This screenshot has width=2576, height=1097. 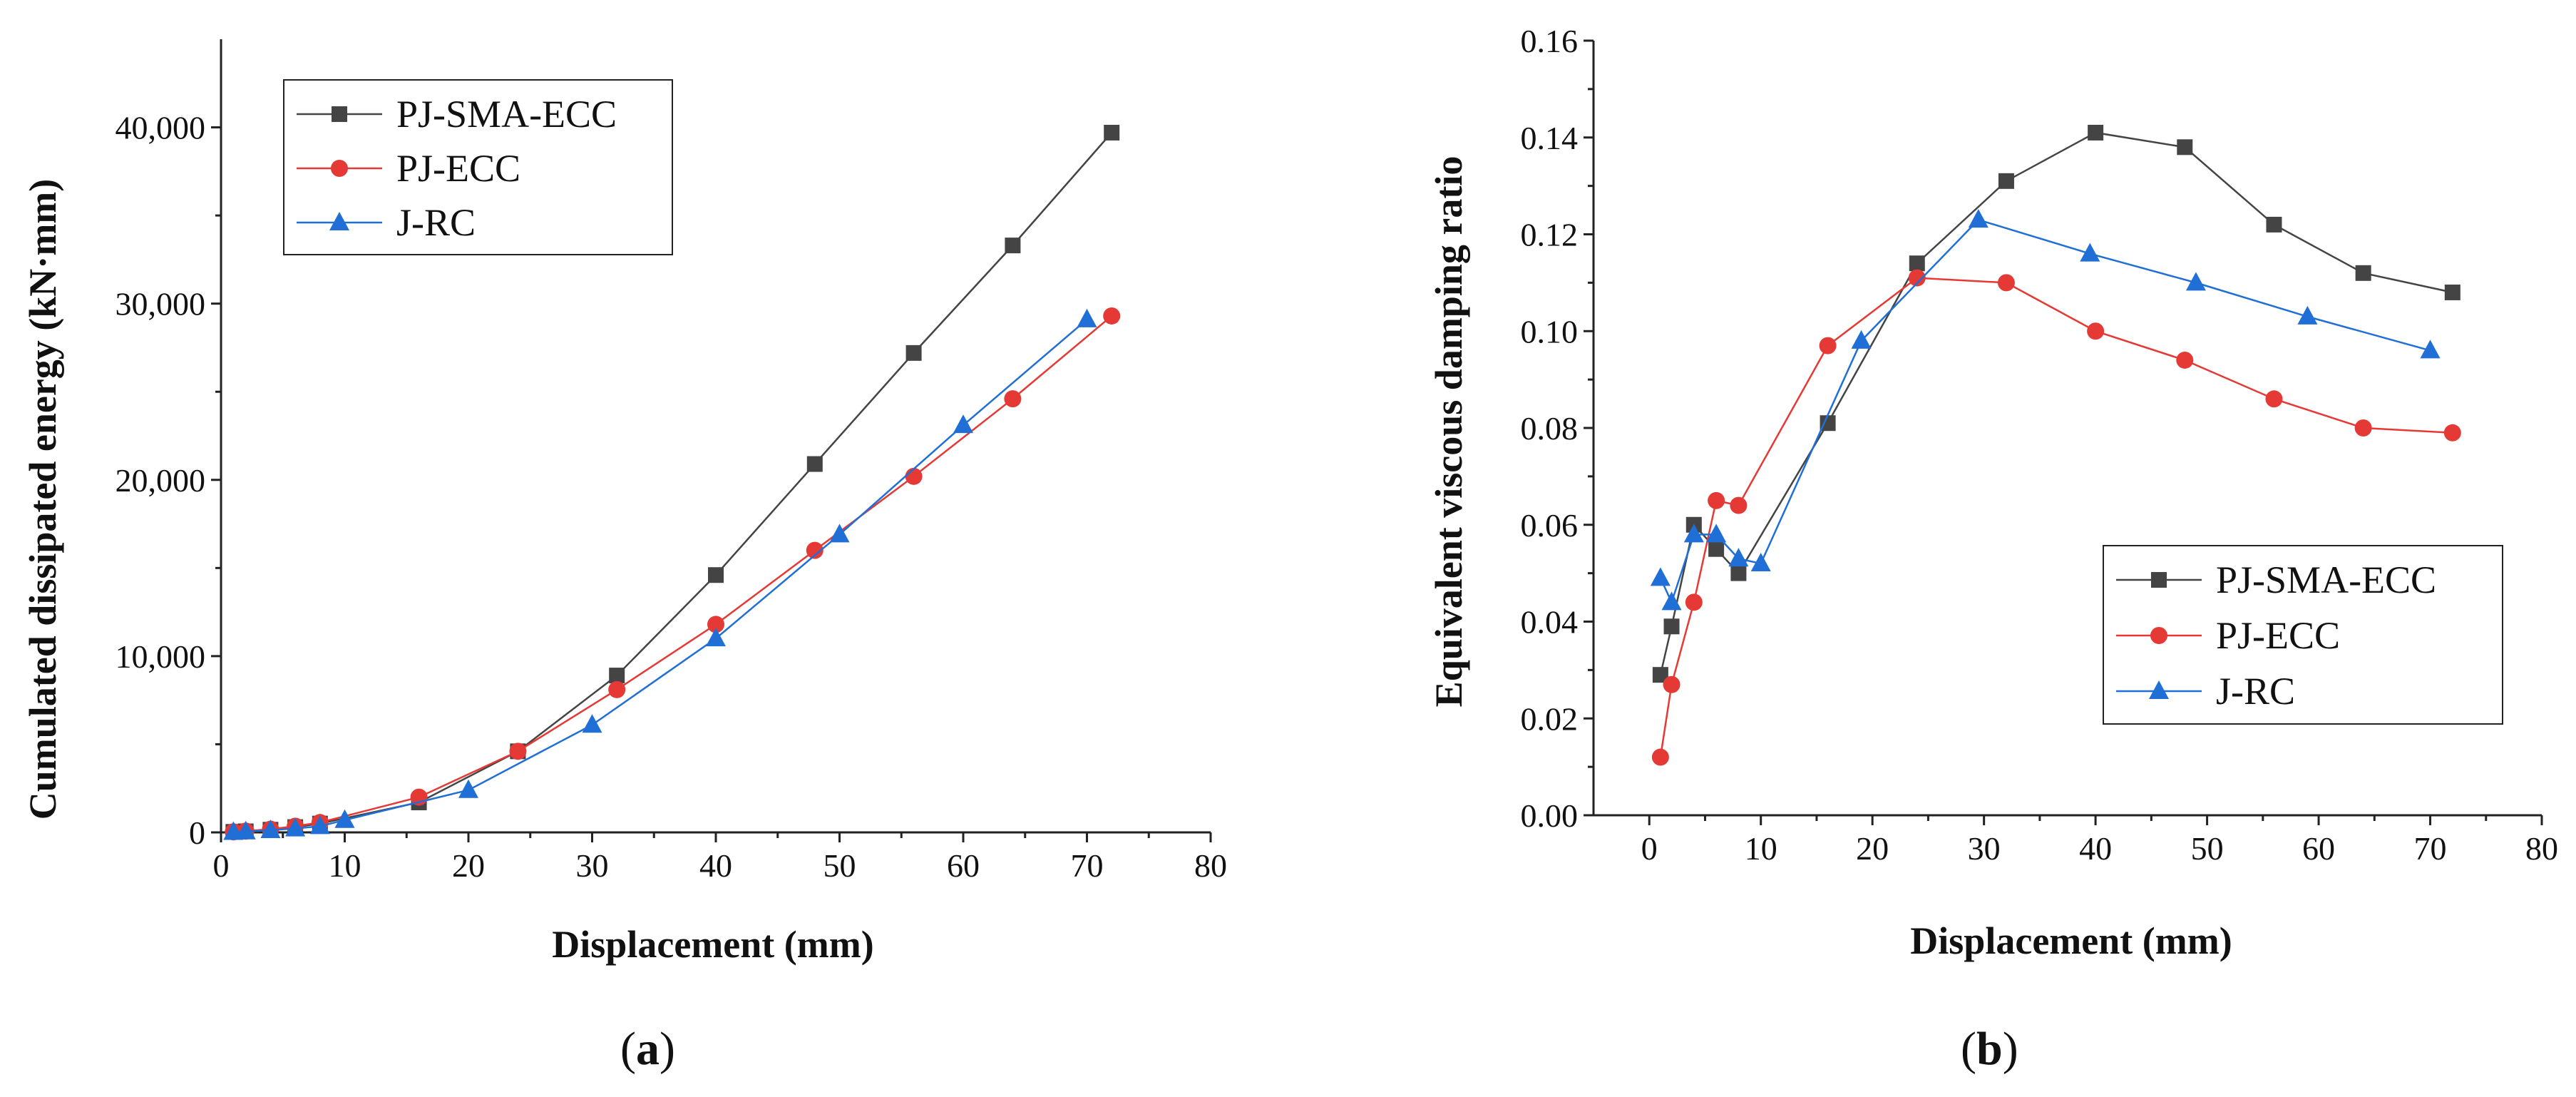 I want to click on y-tick-label: 0.00, so click(x=1550, y=815).